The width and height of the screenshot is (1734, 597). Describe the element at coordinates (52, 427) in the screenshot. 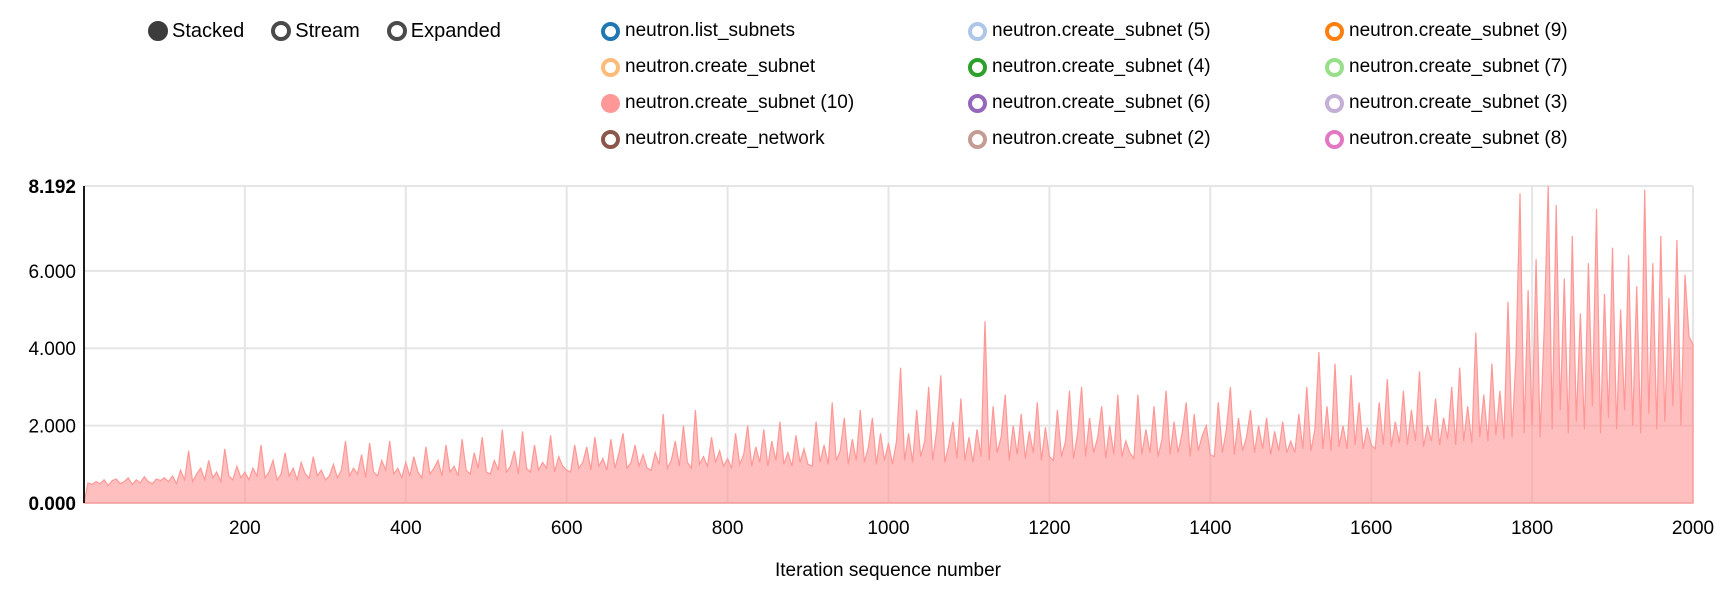

I see `y-tick-label: 2.000` at that location.